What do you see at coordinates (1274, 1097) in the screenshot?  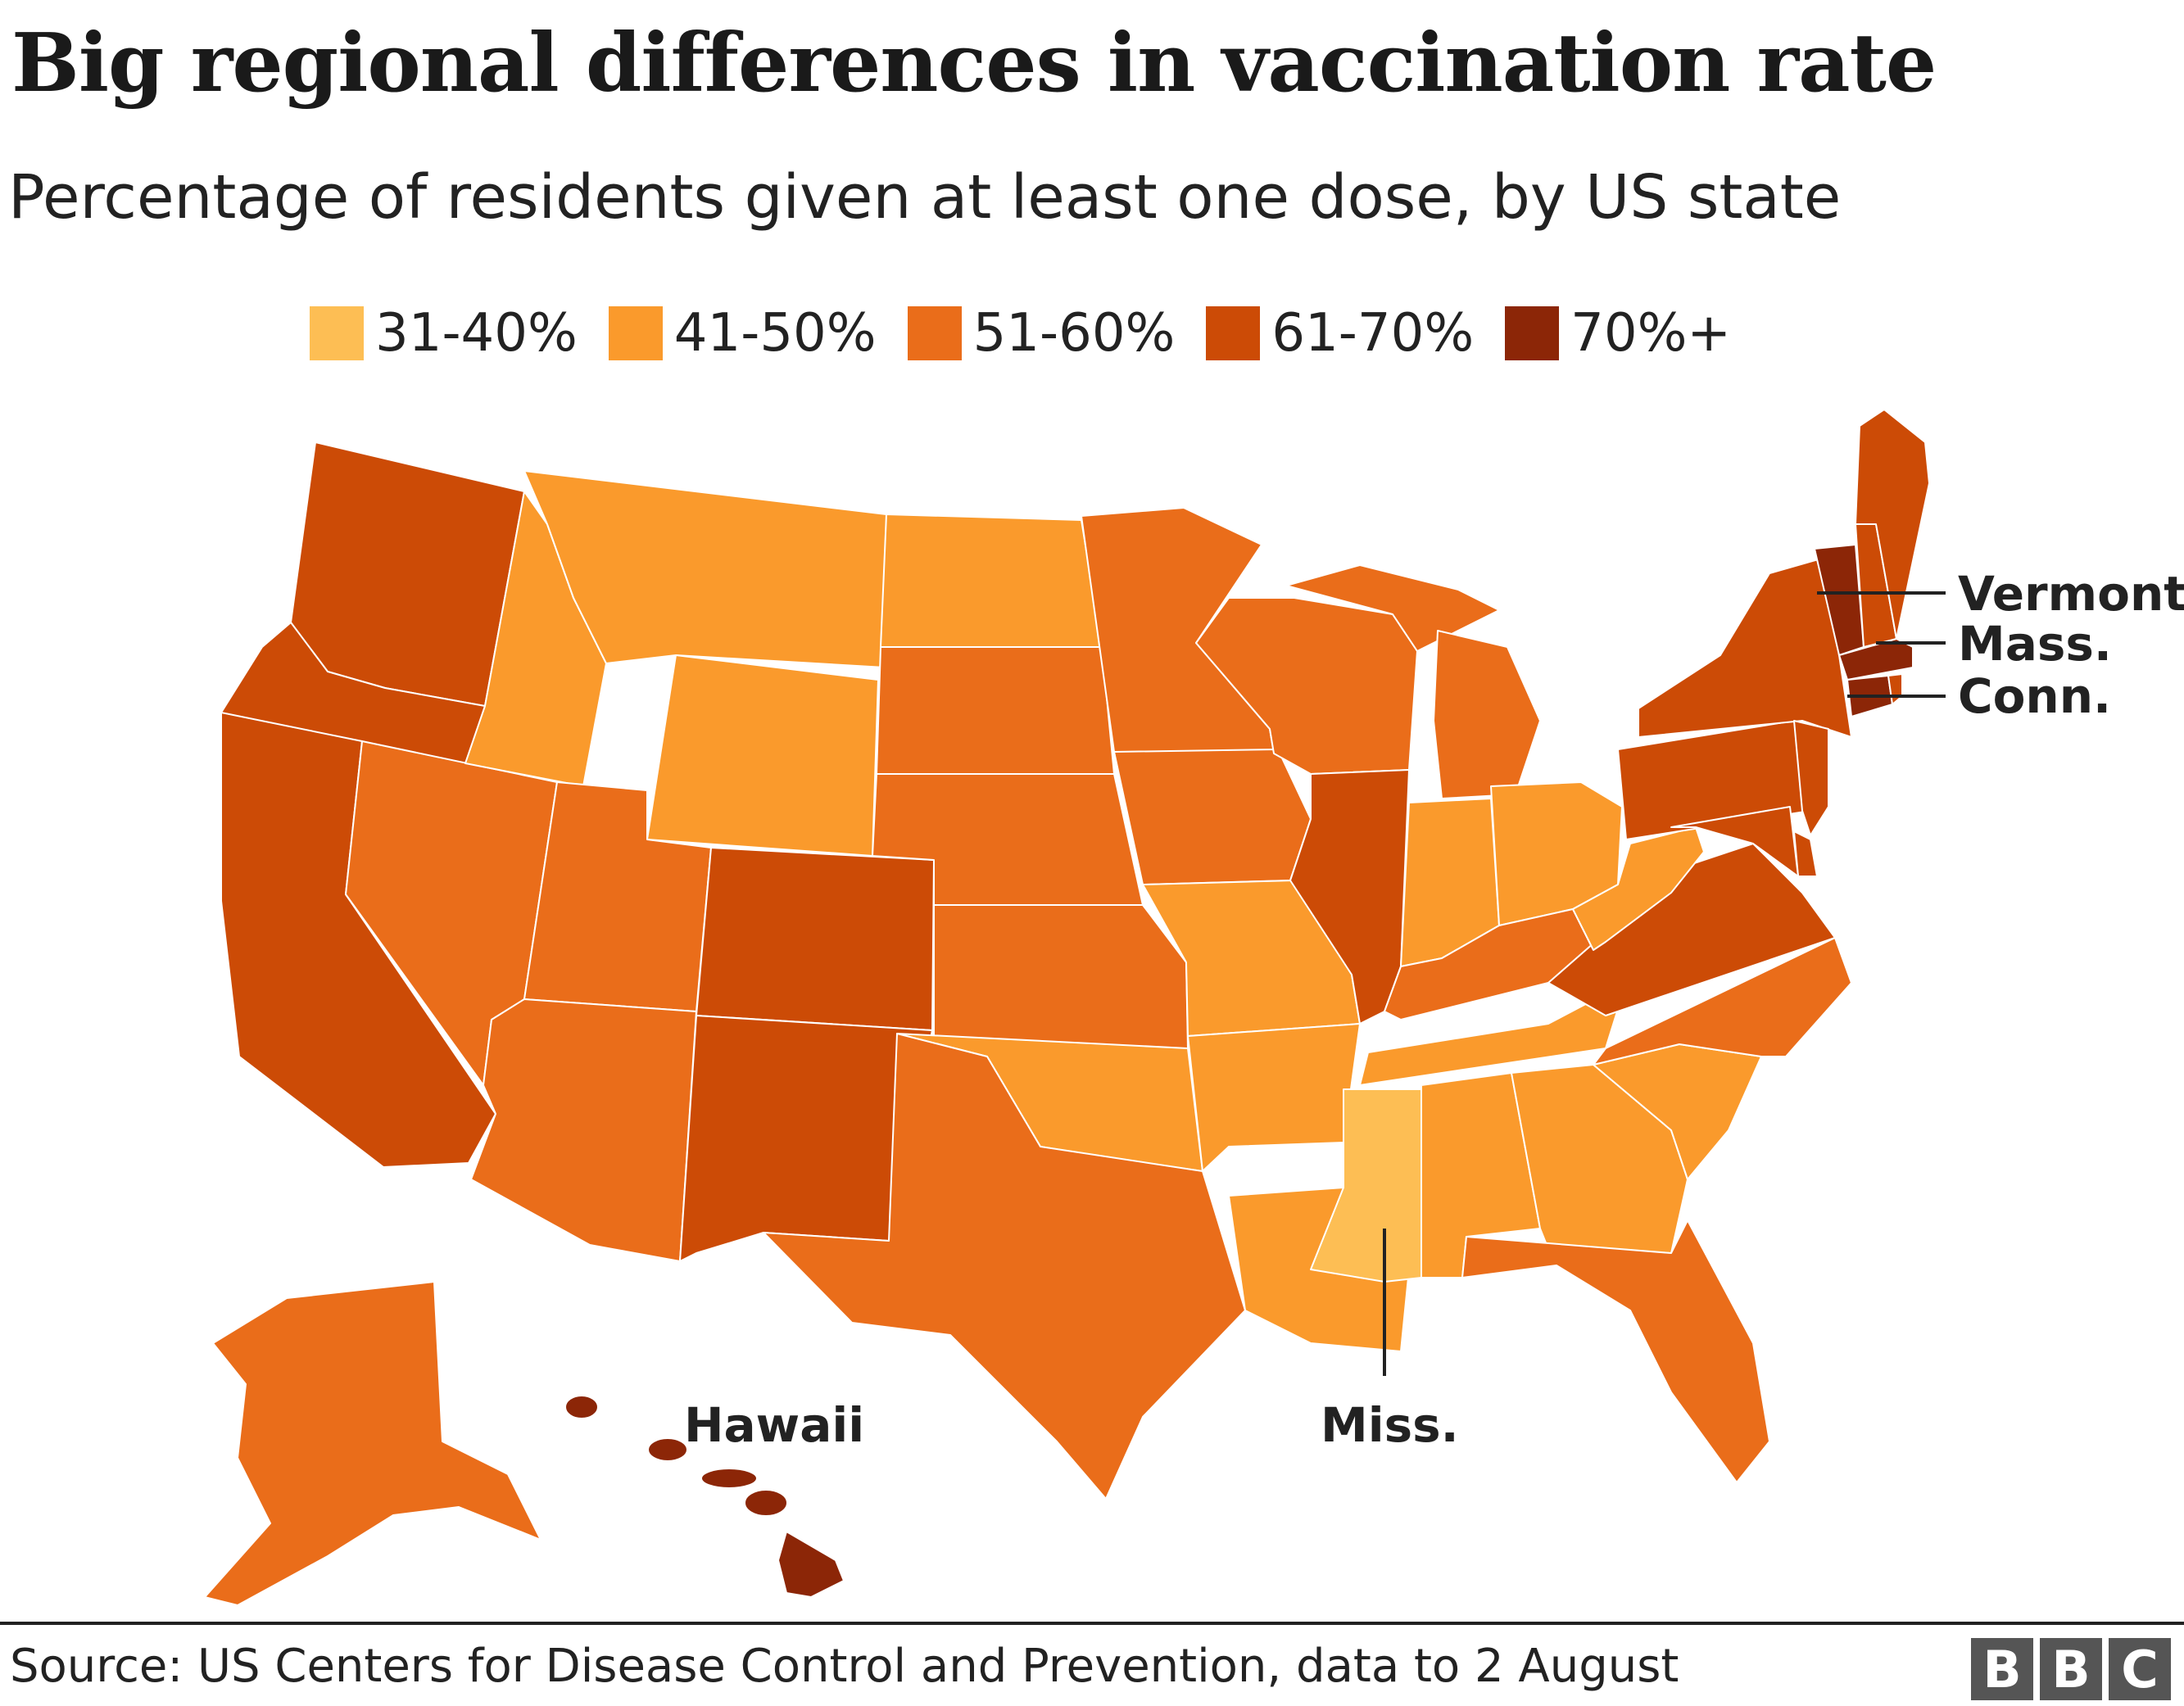 I see `state-arkansas` at bounding box center [1274, 1097].